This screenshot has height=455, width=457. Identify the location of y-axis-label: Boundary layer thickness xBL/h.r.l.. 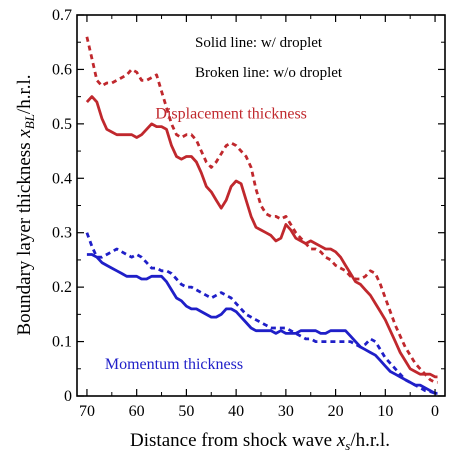
(25, 204).